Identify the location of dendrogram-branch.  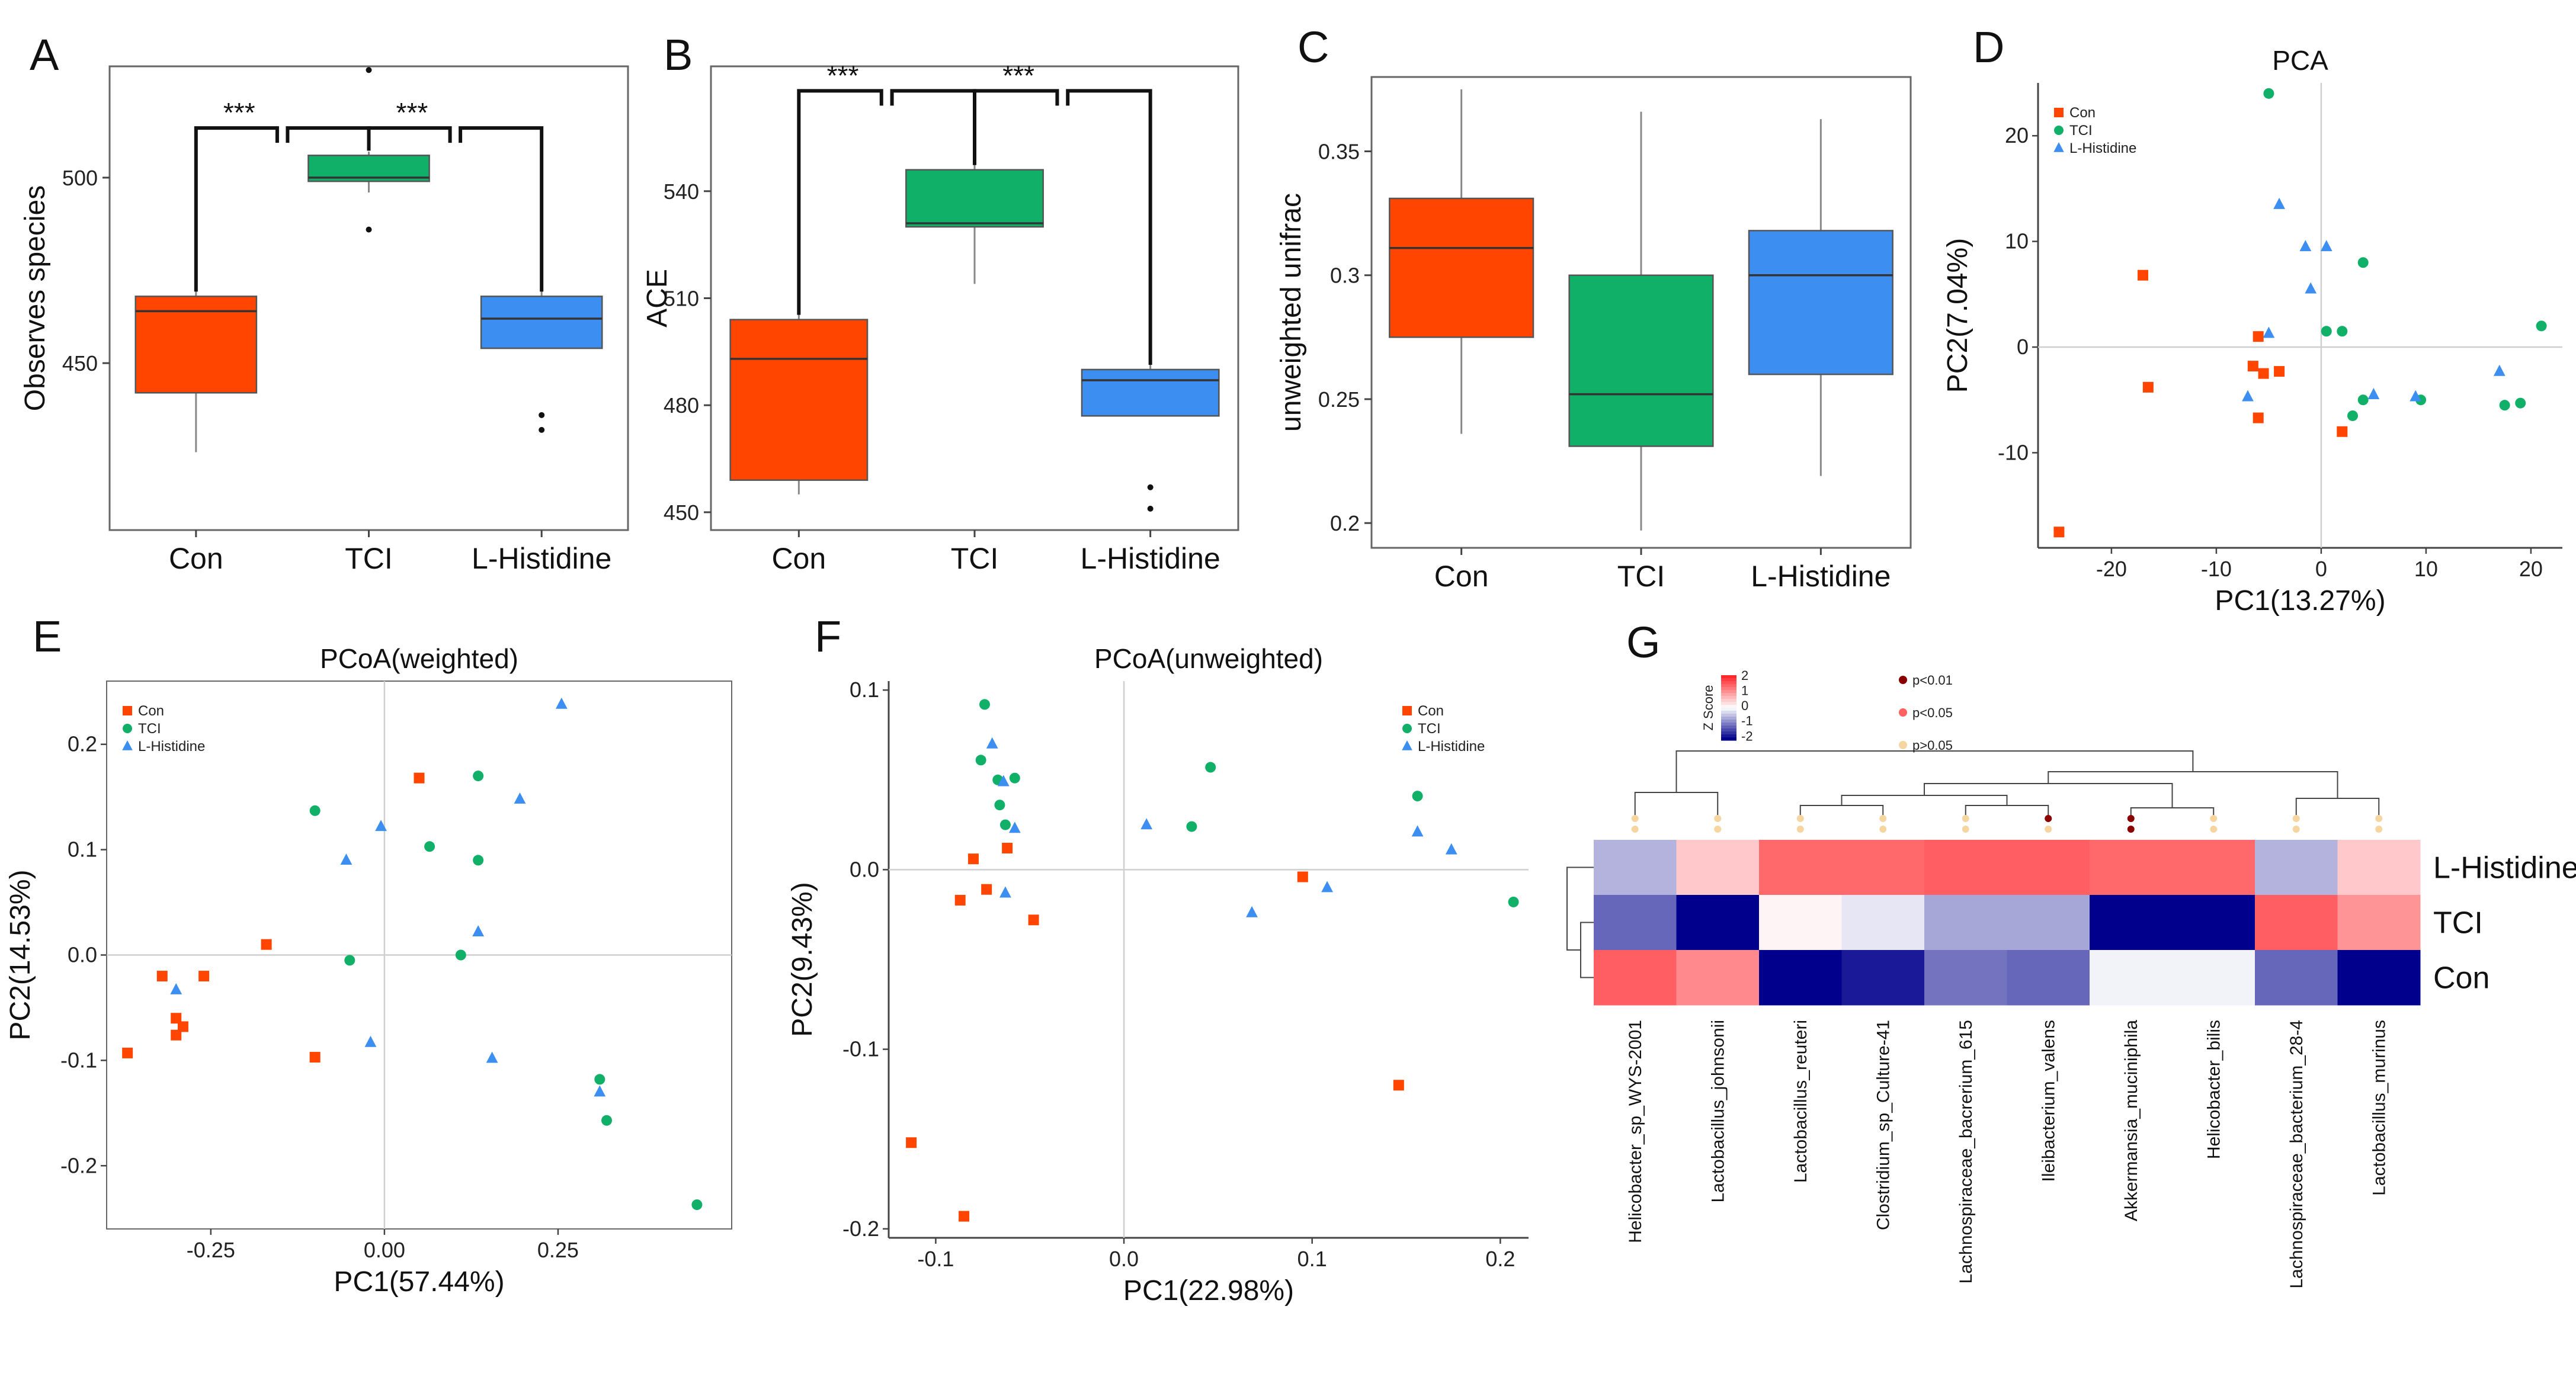
(1935, 771).